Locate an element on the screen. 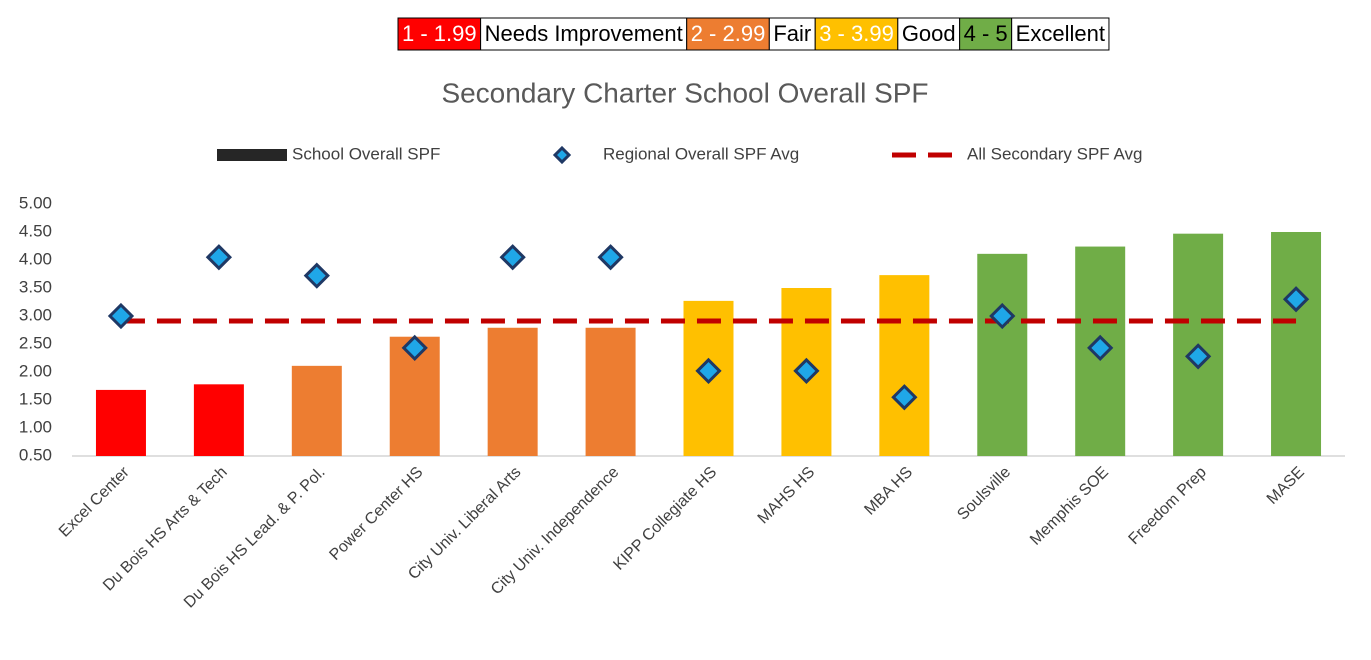 This screenshot has width=1371, height=660. x-tick-label: Excel Center is located at coordinates (94, 501).